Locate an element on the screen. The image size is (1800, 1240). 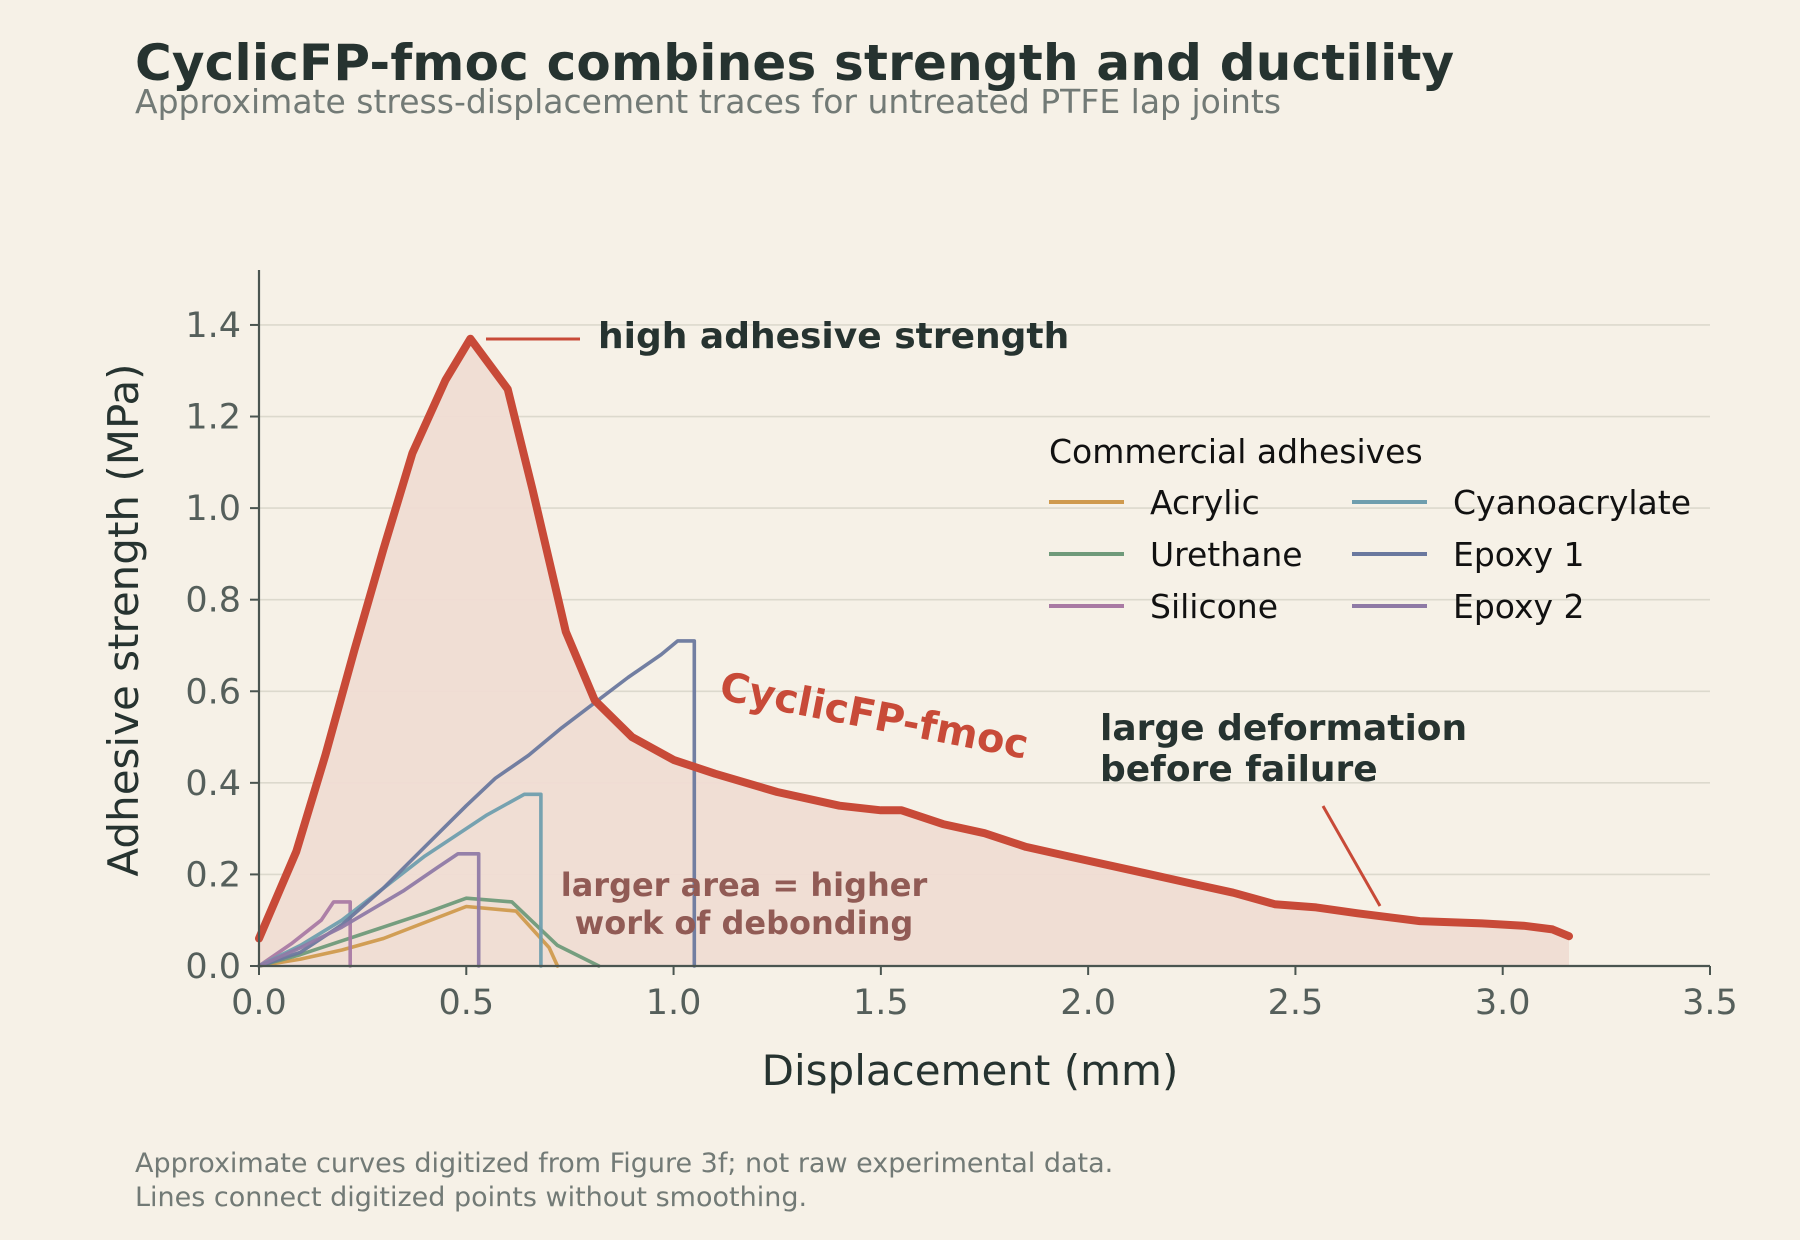
annotation-area-line-2: work of debonding is located at coordinates (744, 923).